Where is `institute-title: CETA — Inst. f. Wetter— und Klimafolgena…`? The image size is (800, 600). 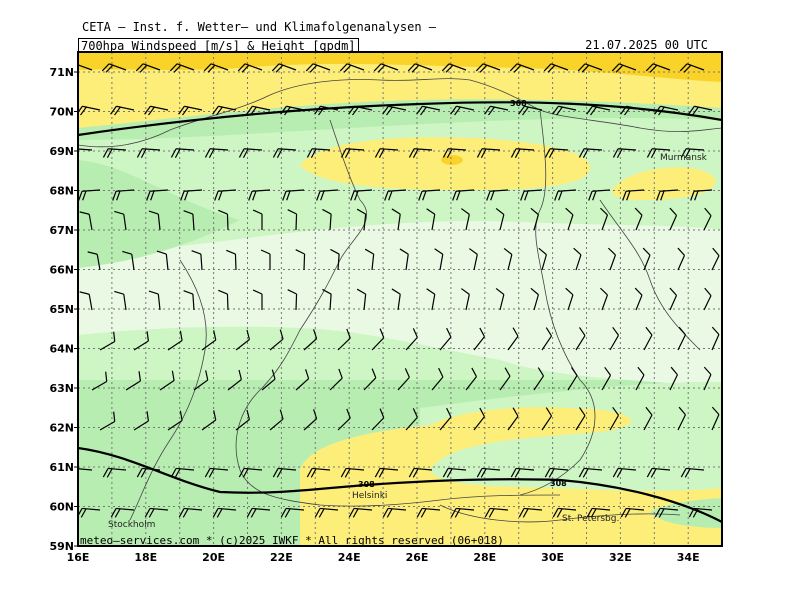 institute-title: CETA — Inst. f. Wetter— und Klimafolgena… is located at coordinates (259, 27).